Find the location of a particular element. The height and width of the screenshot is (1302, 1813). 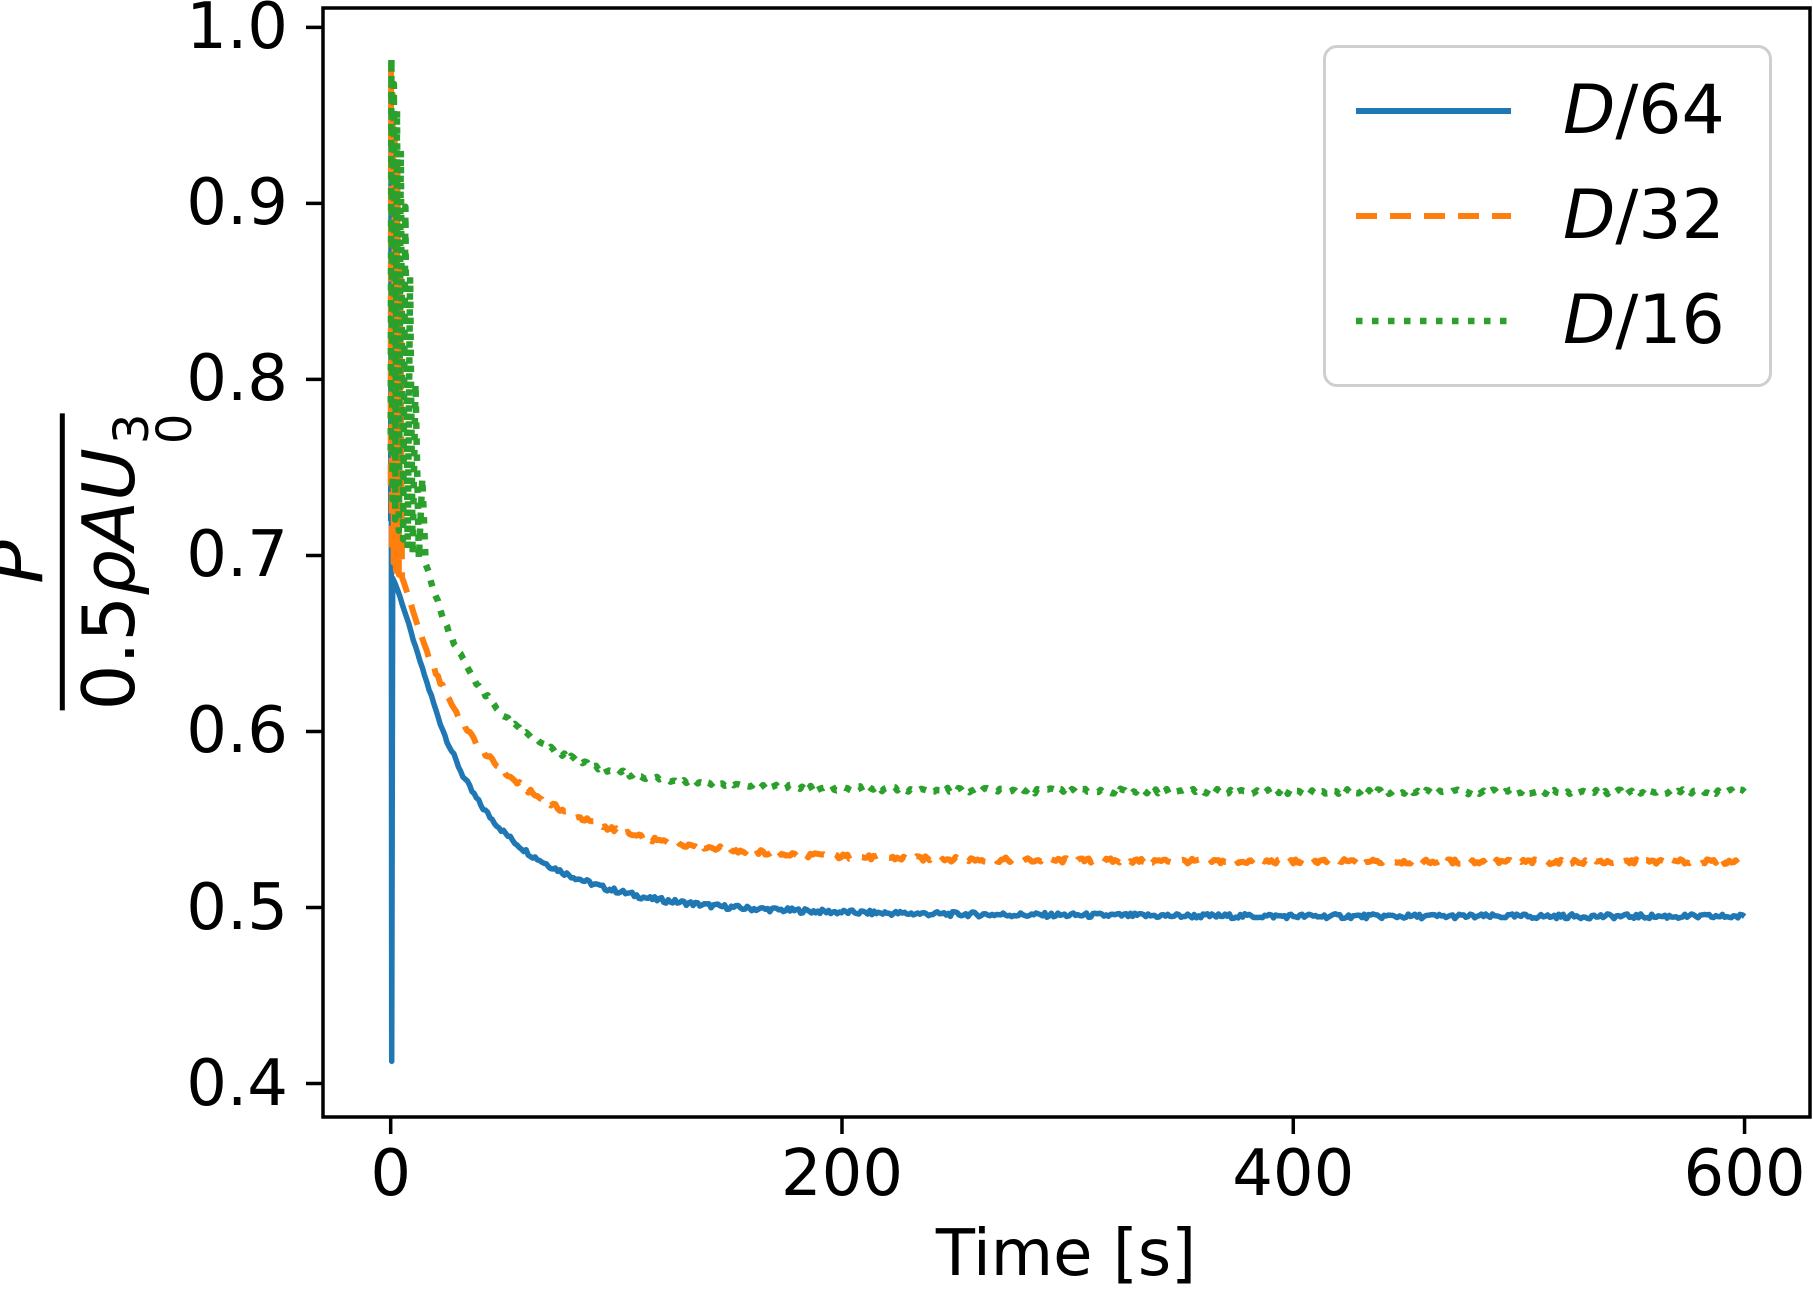

y-tick-label: 0.6 is located at coordinates (237, 731).